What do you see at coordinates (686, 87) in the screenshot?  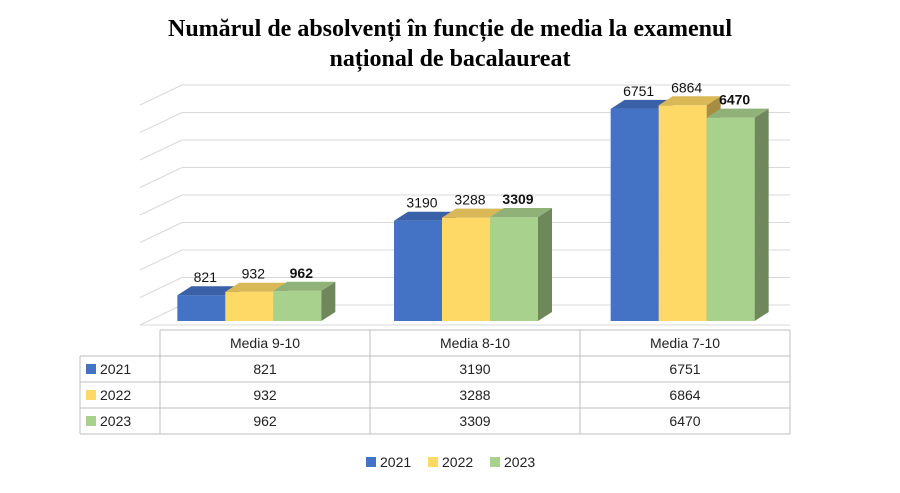 I see `data-label: 6864` at bounding box center [686, 87].